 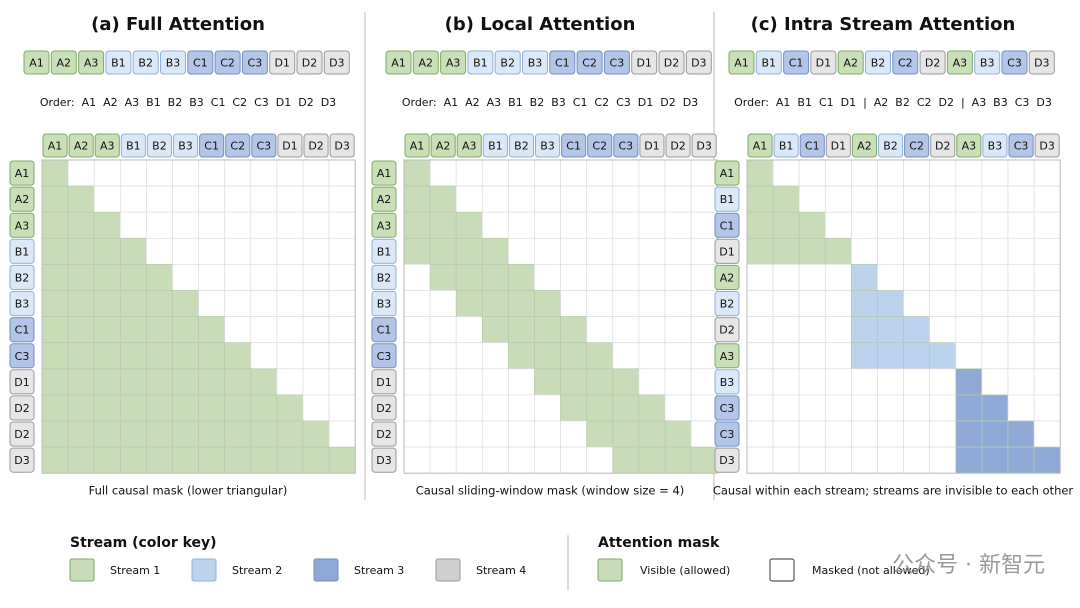 What do you see at coordinates (540, 24) in the screenshot?
I see `panel-title: (b) Local Attention` at bounding box center [540, 24].